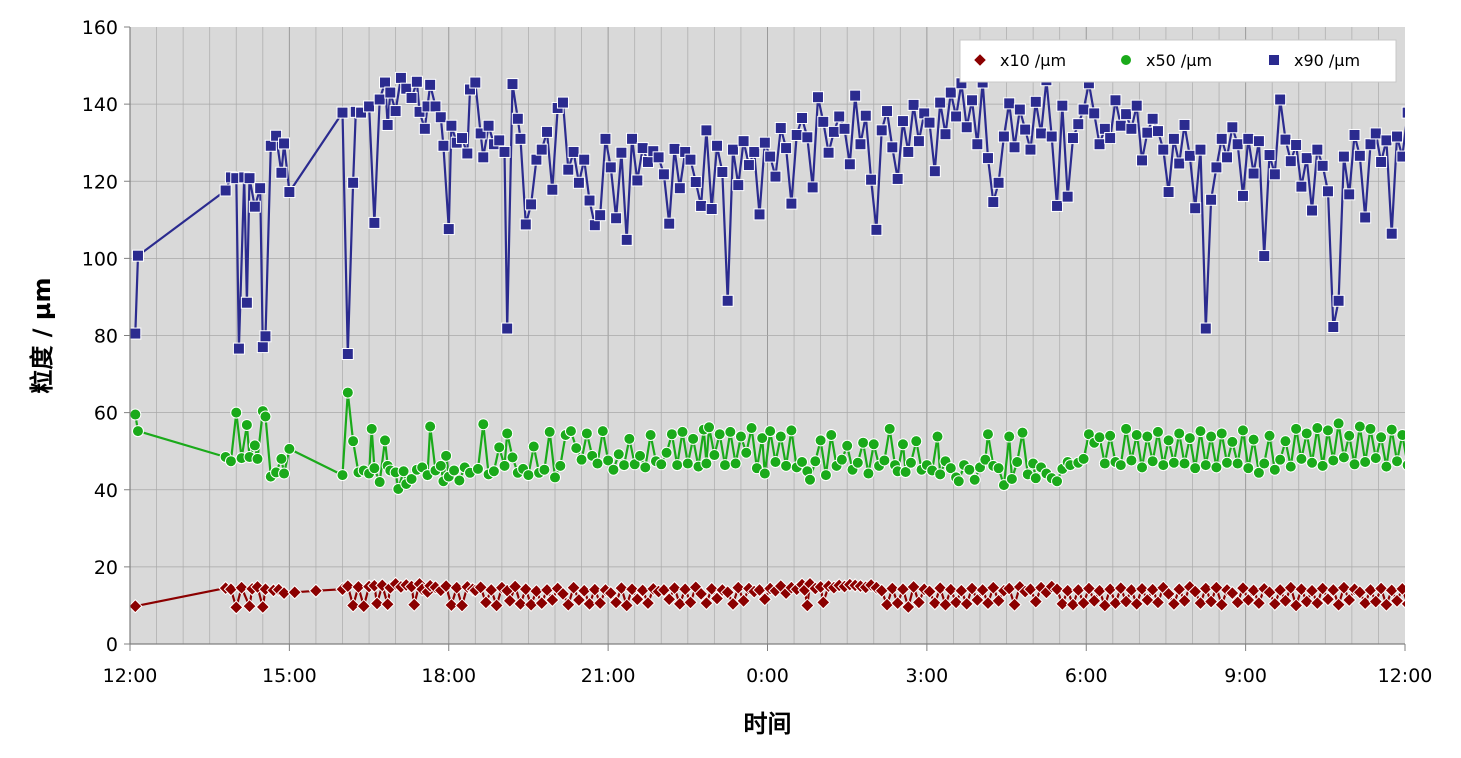 This screenshot has width=1461, height=758. I want to click on x-tick-label: 21:00, so click(608, 676).